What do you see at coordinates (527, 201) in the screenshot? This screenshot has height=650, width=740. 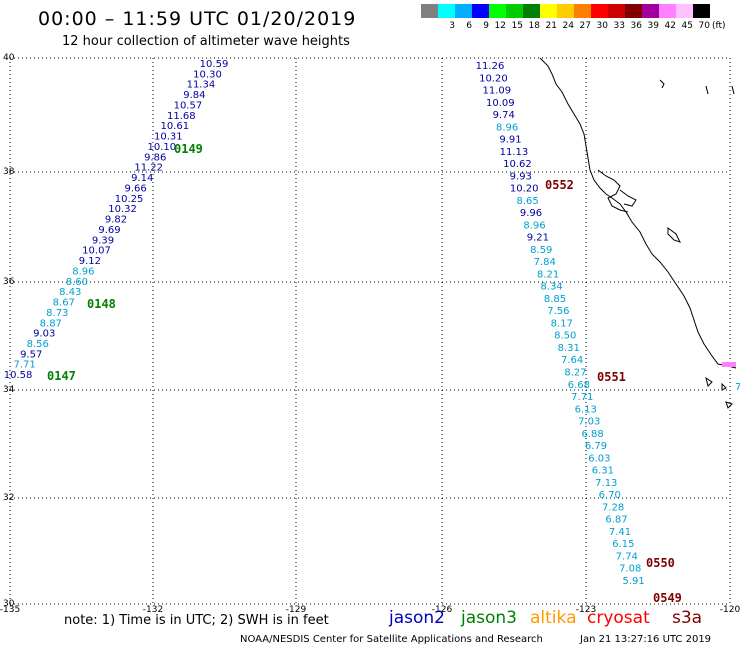 I see `wave-height-value: 8.65` at bounding box center [527, 201].